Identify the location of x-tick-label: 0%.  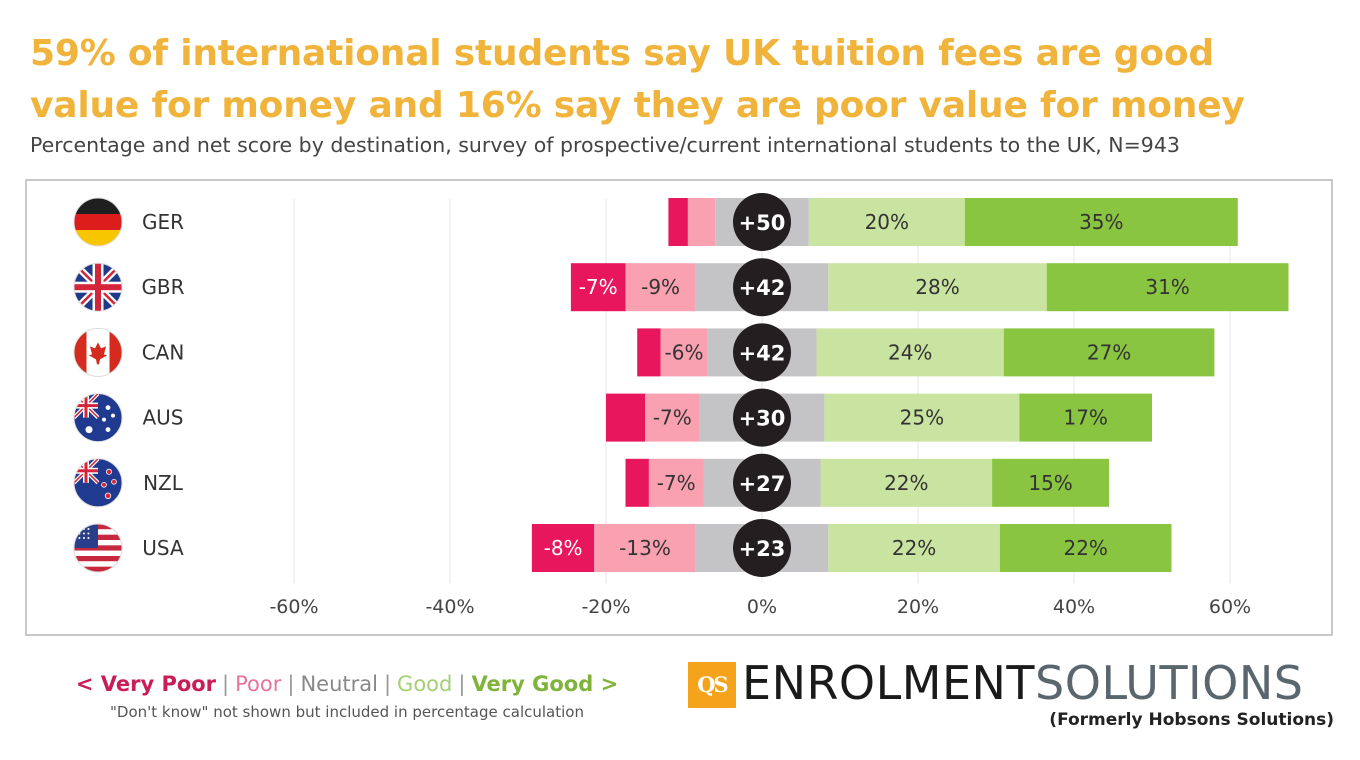
(762, 607).